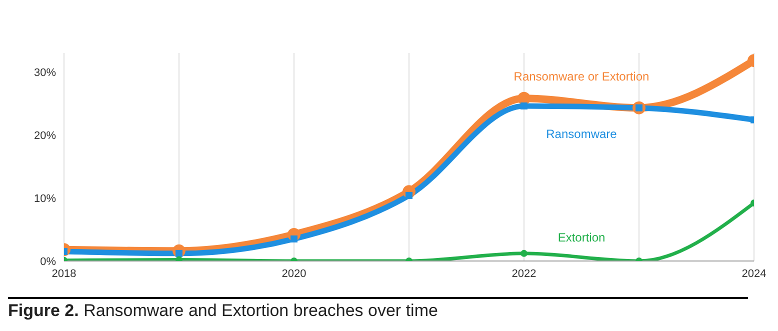 This screenshot has height=331, width=778. Describe the element at coordinates (45, 136) in the screenshot. I see `y-tick-label: 20%` at that location.